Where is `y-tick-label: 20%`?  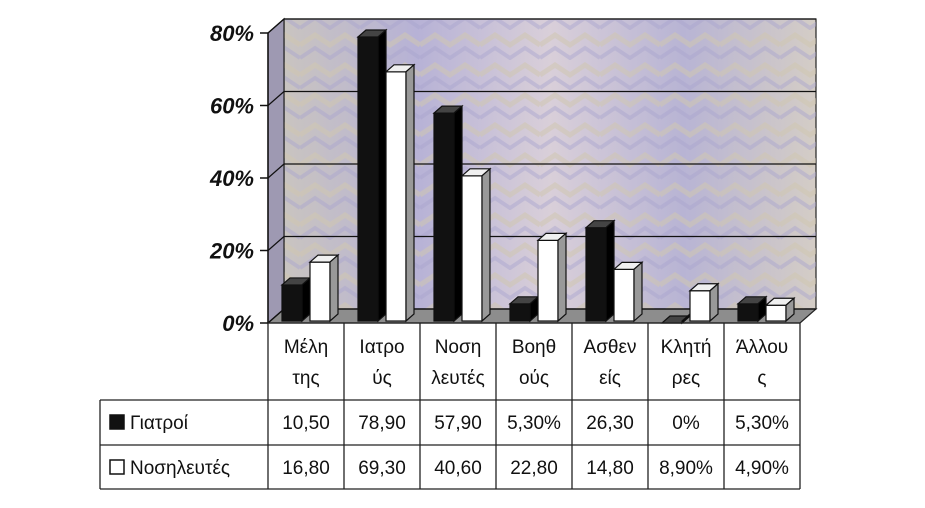
y-tick-label: 20% is located at coordinates (231, 251).